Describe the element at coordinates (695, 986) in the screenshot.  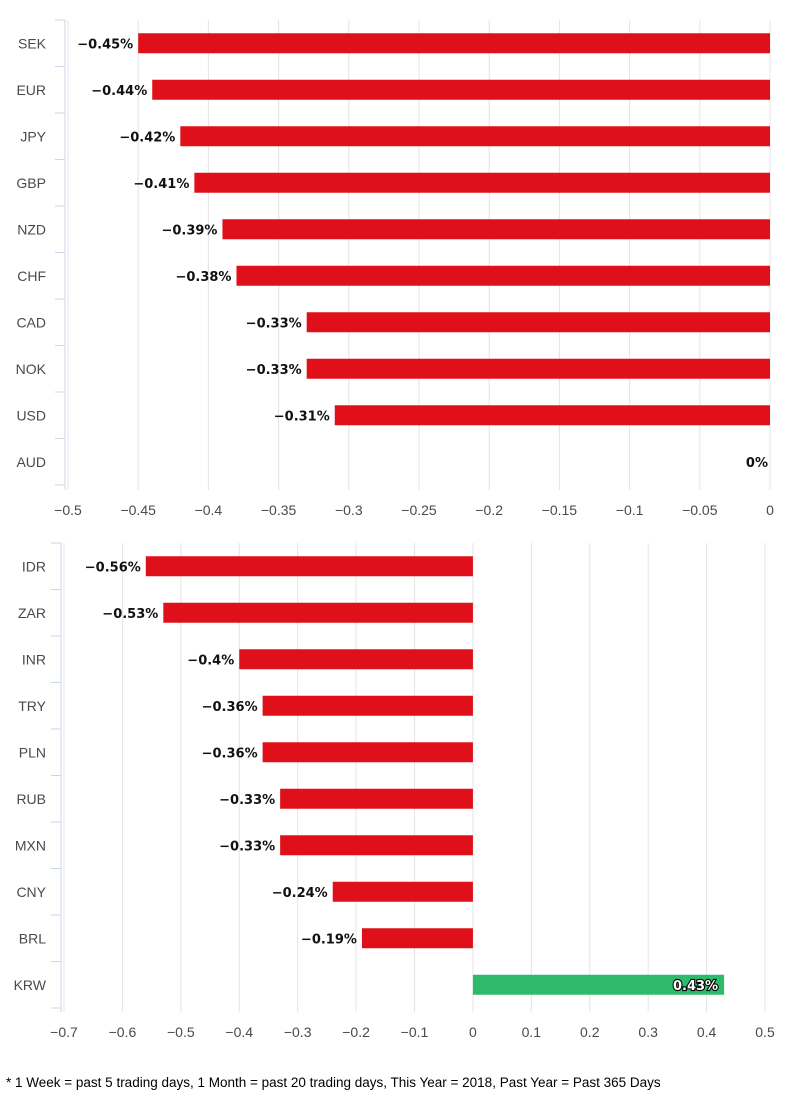
I see `data-label: 0.43%` at that location.